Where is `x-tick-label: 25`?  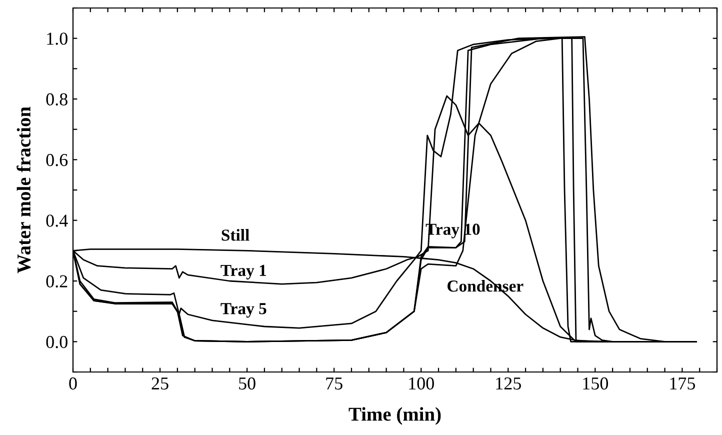
x-tick-label: 25 is located at coordinates (160, 383).